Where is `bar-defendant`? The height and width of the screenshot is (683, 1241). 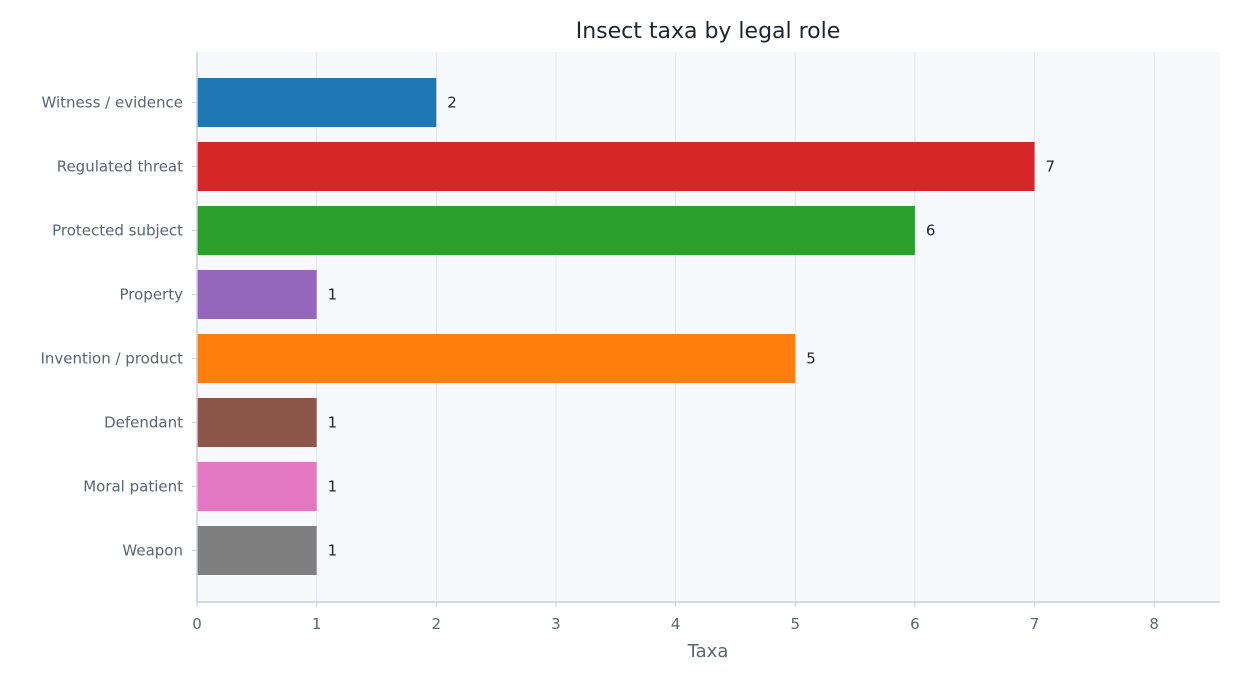
bar-defendant is located at coordinates (257, 422).